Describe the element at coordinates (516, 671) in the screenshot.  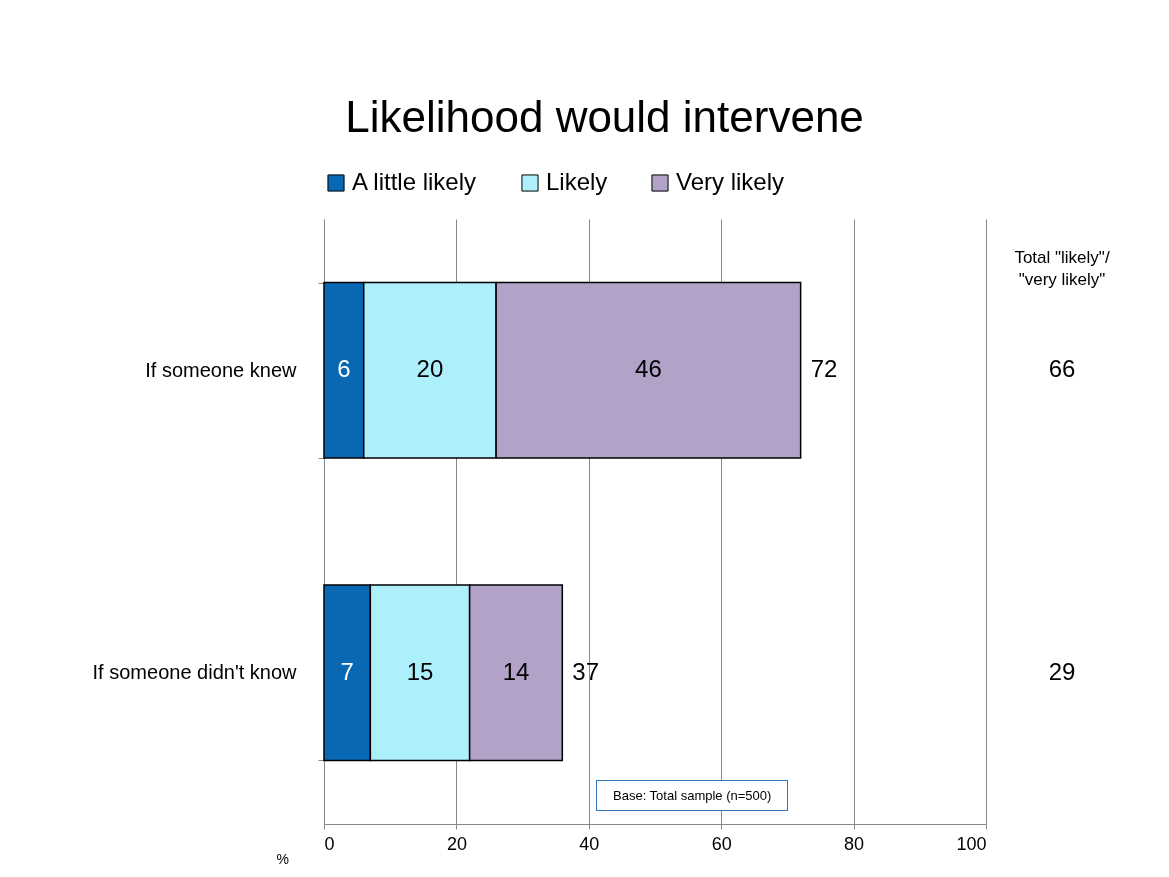
I see `data-label: 14` at that location.